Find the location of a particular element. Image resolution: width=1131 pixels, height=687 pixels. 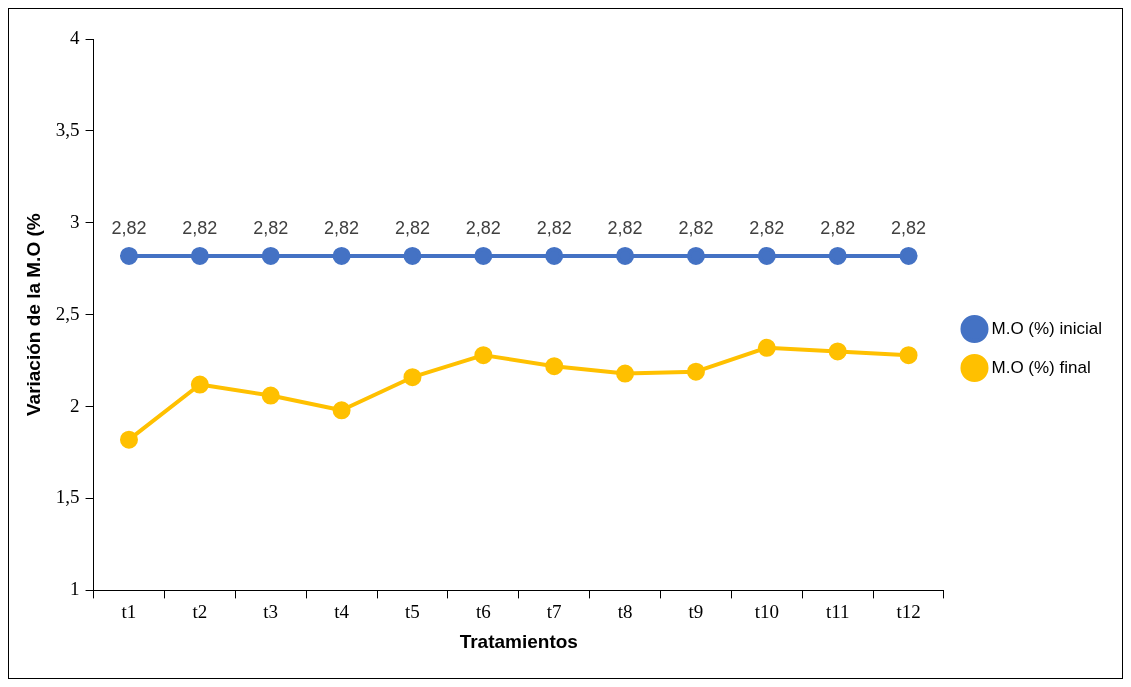

y-tick-label: 1,5 is located at coordinates (67, 497).